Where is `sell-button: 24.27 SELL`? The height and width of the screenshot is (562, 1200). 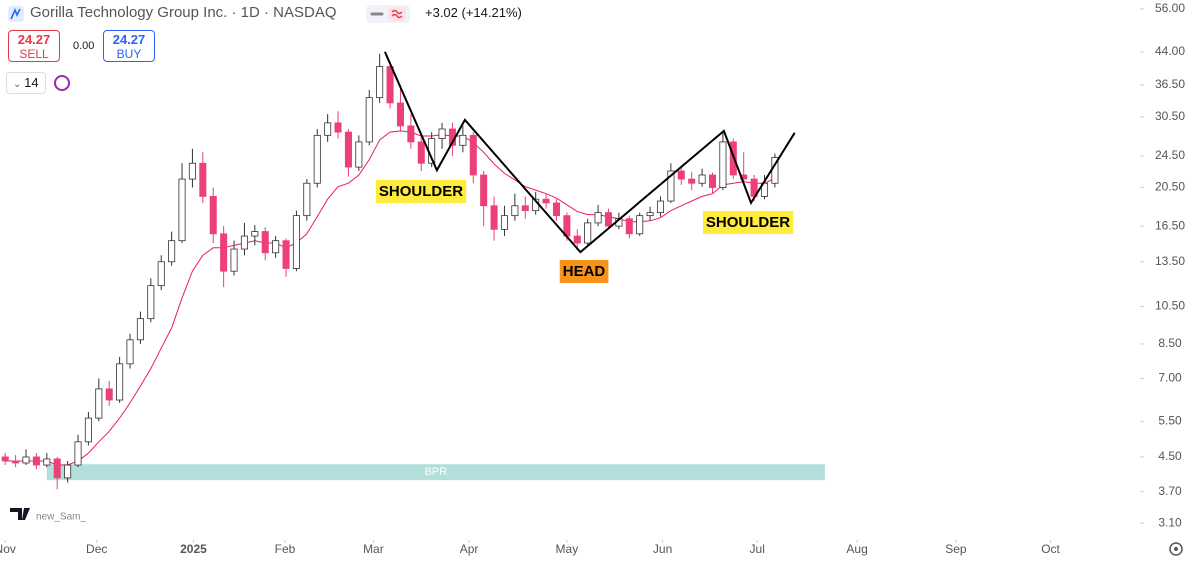 sell-button: 24.27 SELL is located at coordinates (34, 46).